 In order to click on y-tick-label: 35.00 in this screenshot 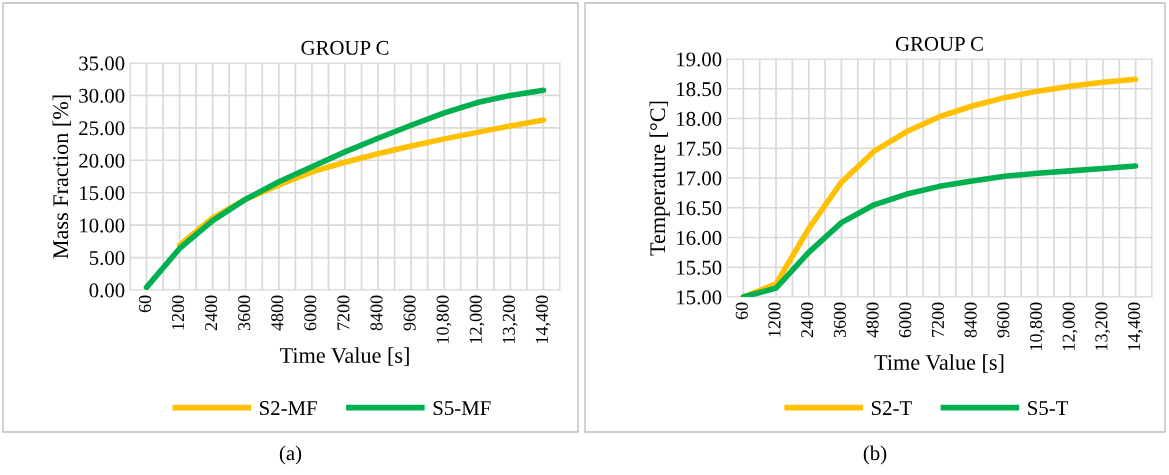, I will do `click(102, 63)`.